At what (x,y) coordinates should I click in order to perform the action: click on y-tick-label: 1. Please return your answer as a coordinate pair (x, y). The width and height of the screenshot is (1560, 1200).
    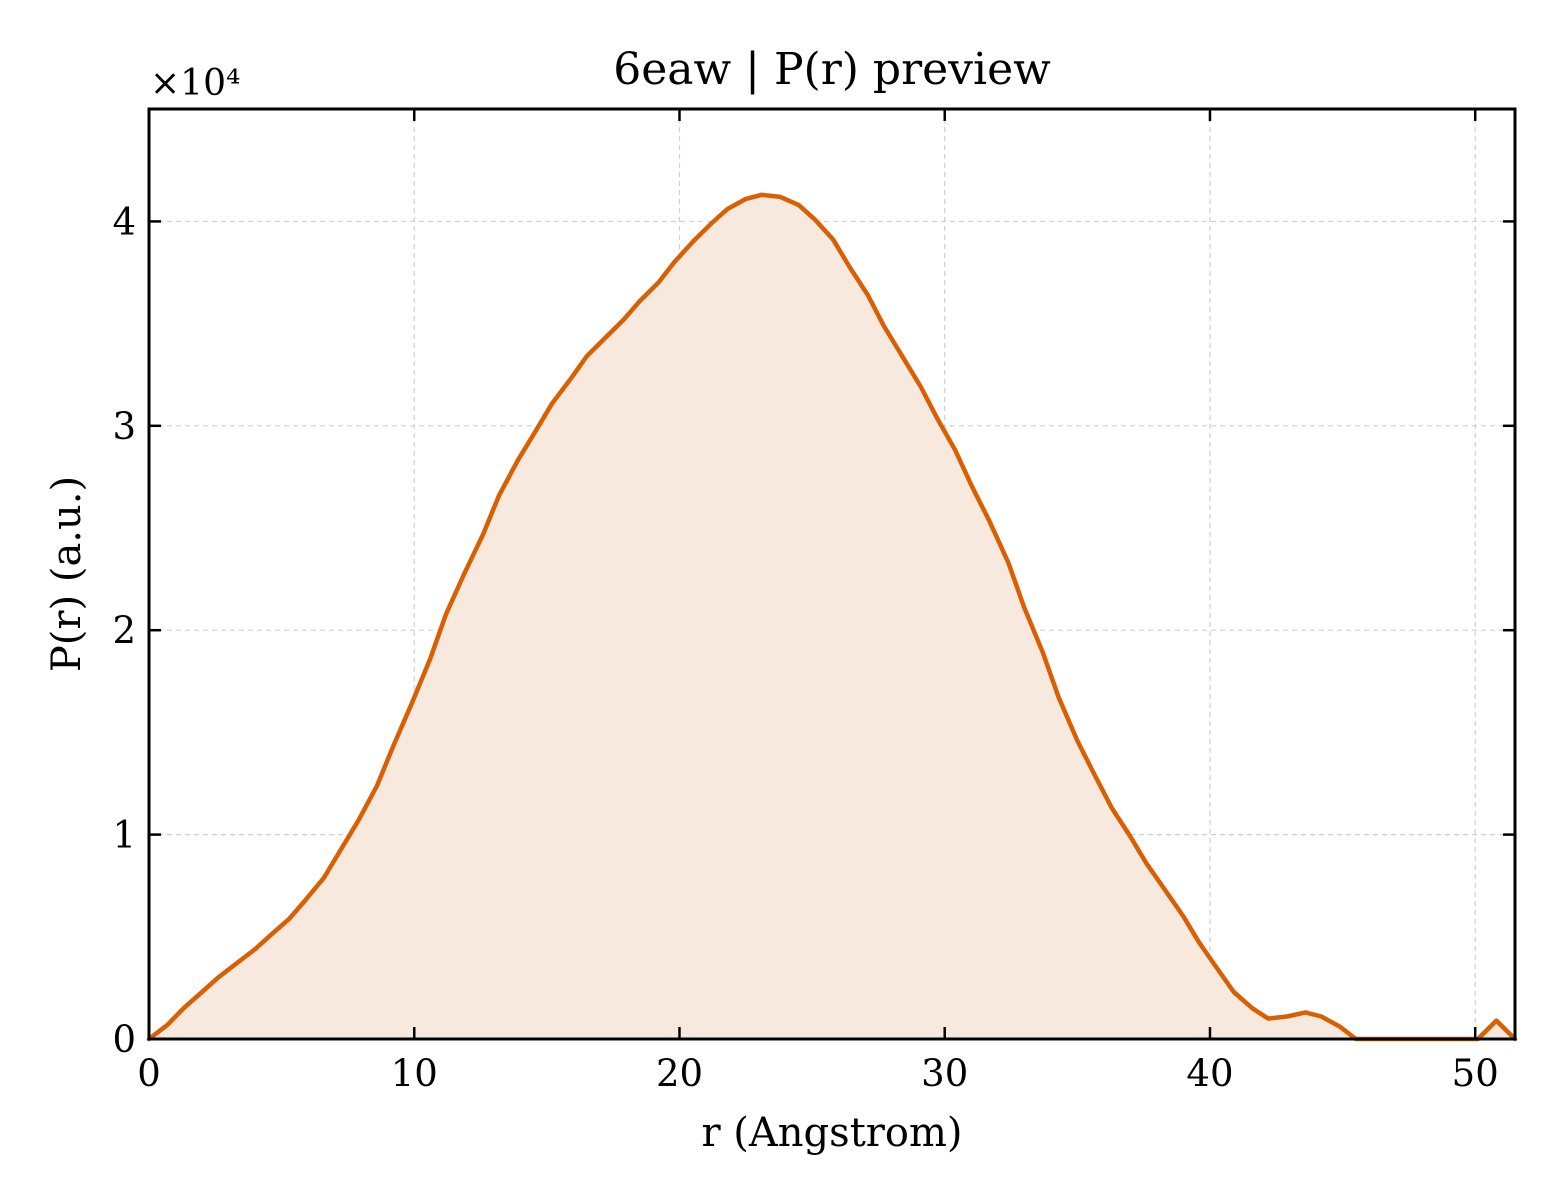
    Looking at the image, I should click on (124, 835).